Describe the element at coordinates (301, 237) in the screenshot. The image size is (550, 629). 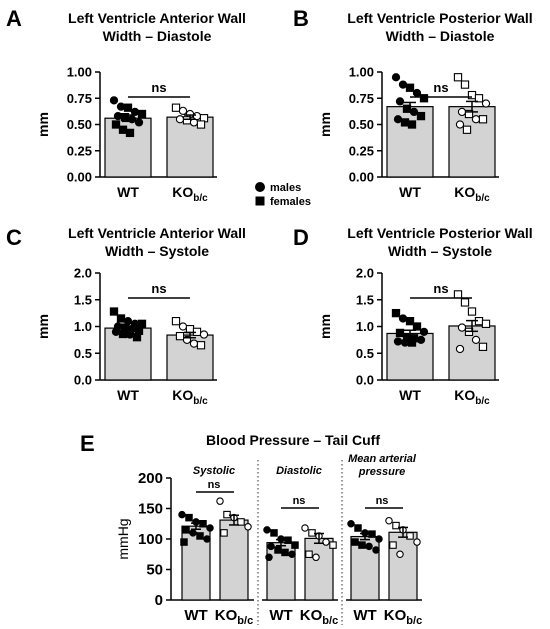
I see `panel-letter: D` at that location.